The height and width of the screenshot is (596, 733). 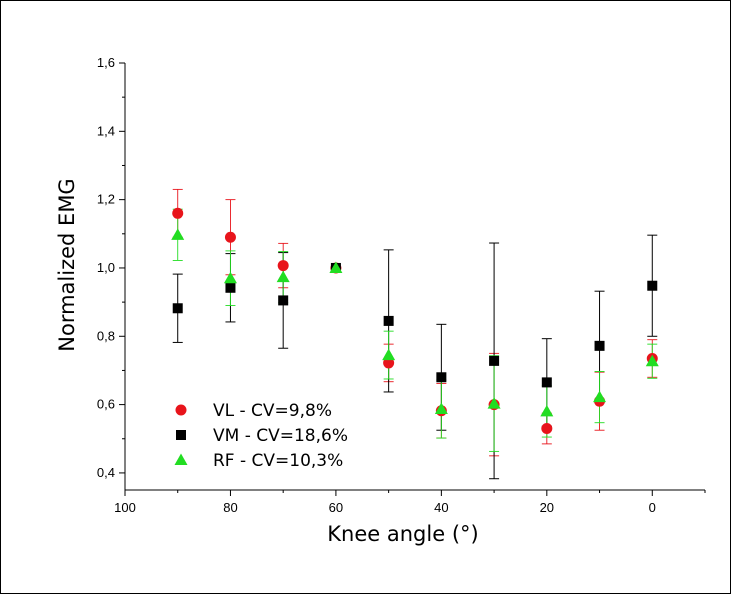 What do you see at coordinates (106, 62) in the screenshot?
I see `y-tick-label: 1,6` at bounding box center [106, 62].